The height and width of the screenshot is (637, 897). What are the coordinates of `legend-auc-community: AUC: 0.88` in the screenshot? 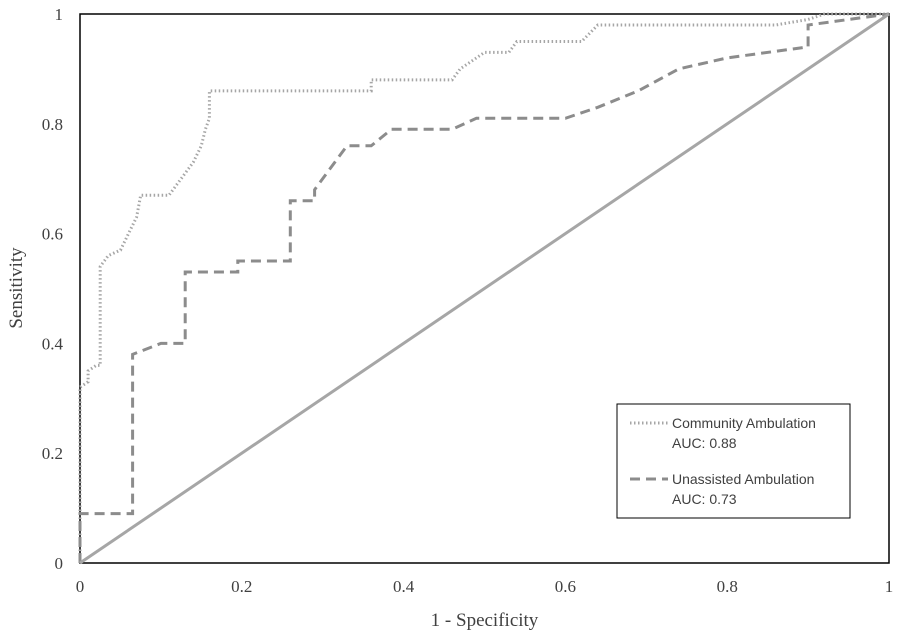 It's located at (704, 443).